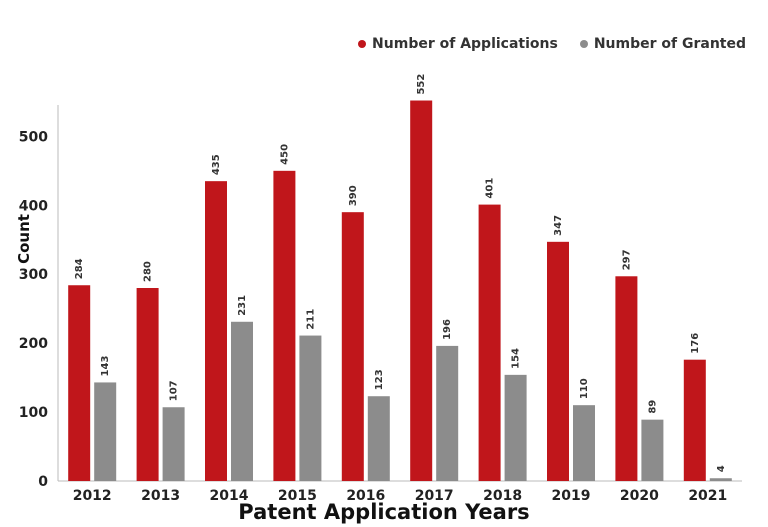 The image size is (768, 527). Describe the element at coordinates (379, 379) in the screenshot. I see `granted-value-label-2016: 123` at that location.